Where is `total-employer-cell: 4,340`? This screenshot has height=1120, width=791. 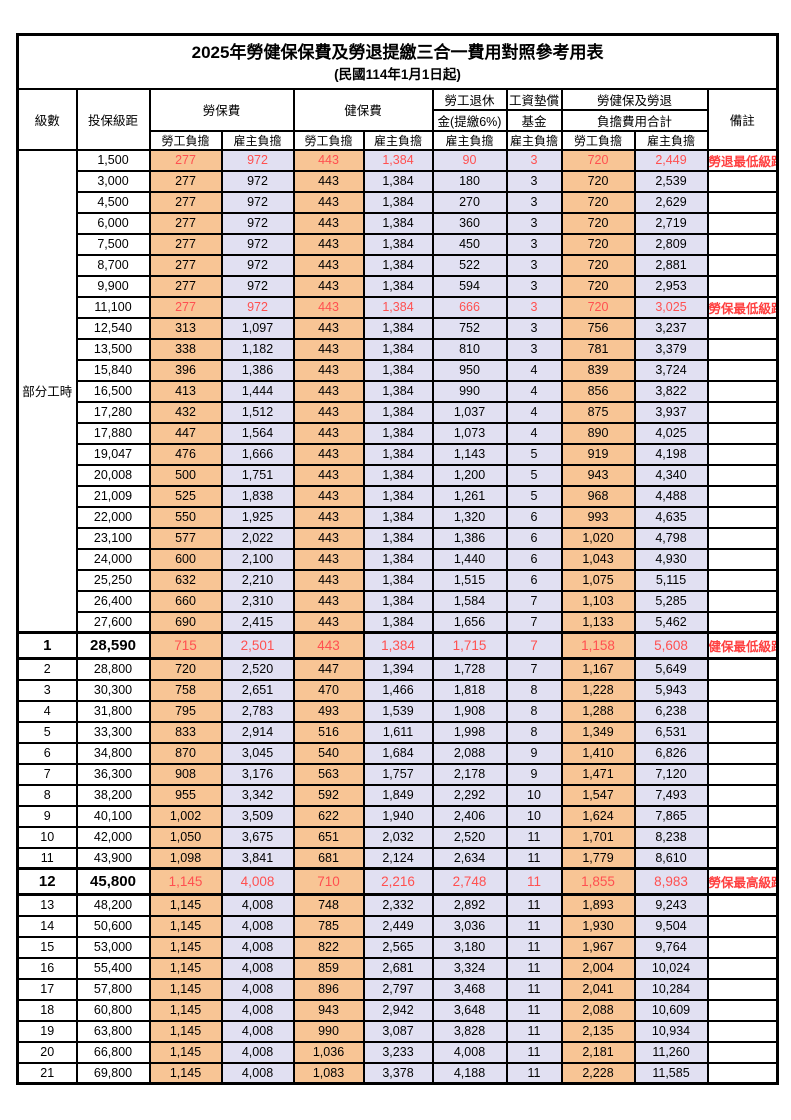
total-employer-cell: 4,340 is located at coordinates (671, 475).